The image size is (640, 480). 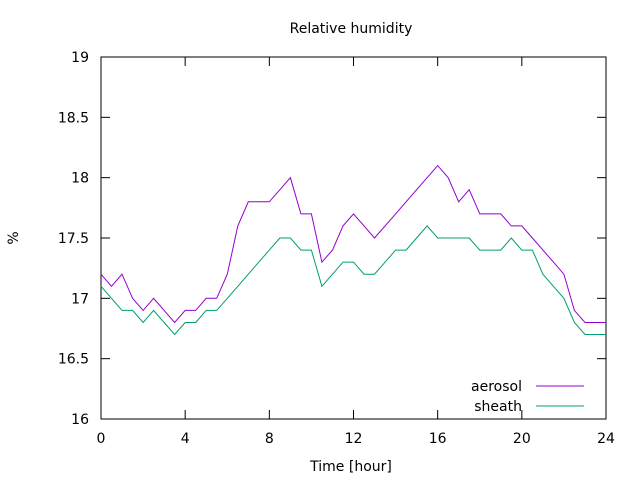 What do you see at coordinates (606, 439) in the screenshot?
I see `x-tick-label: 24` at bounding box center [606, 439].